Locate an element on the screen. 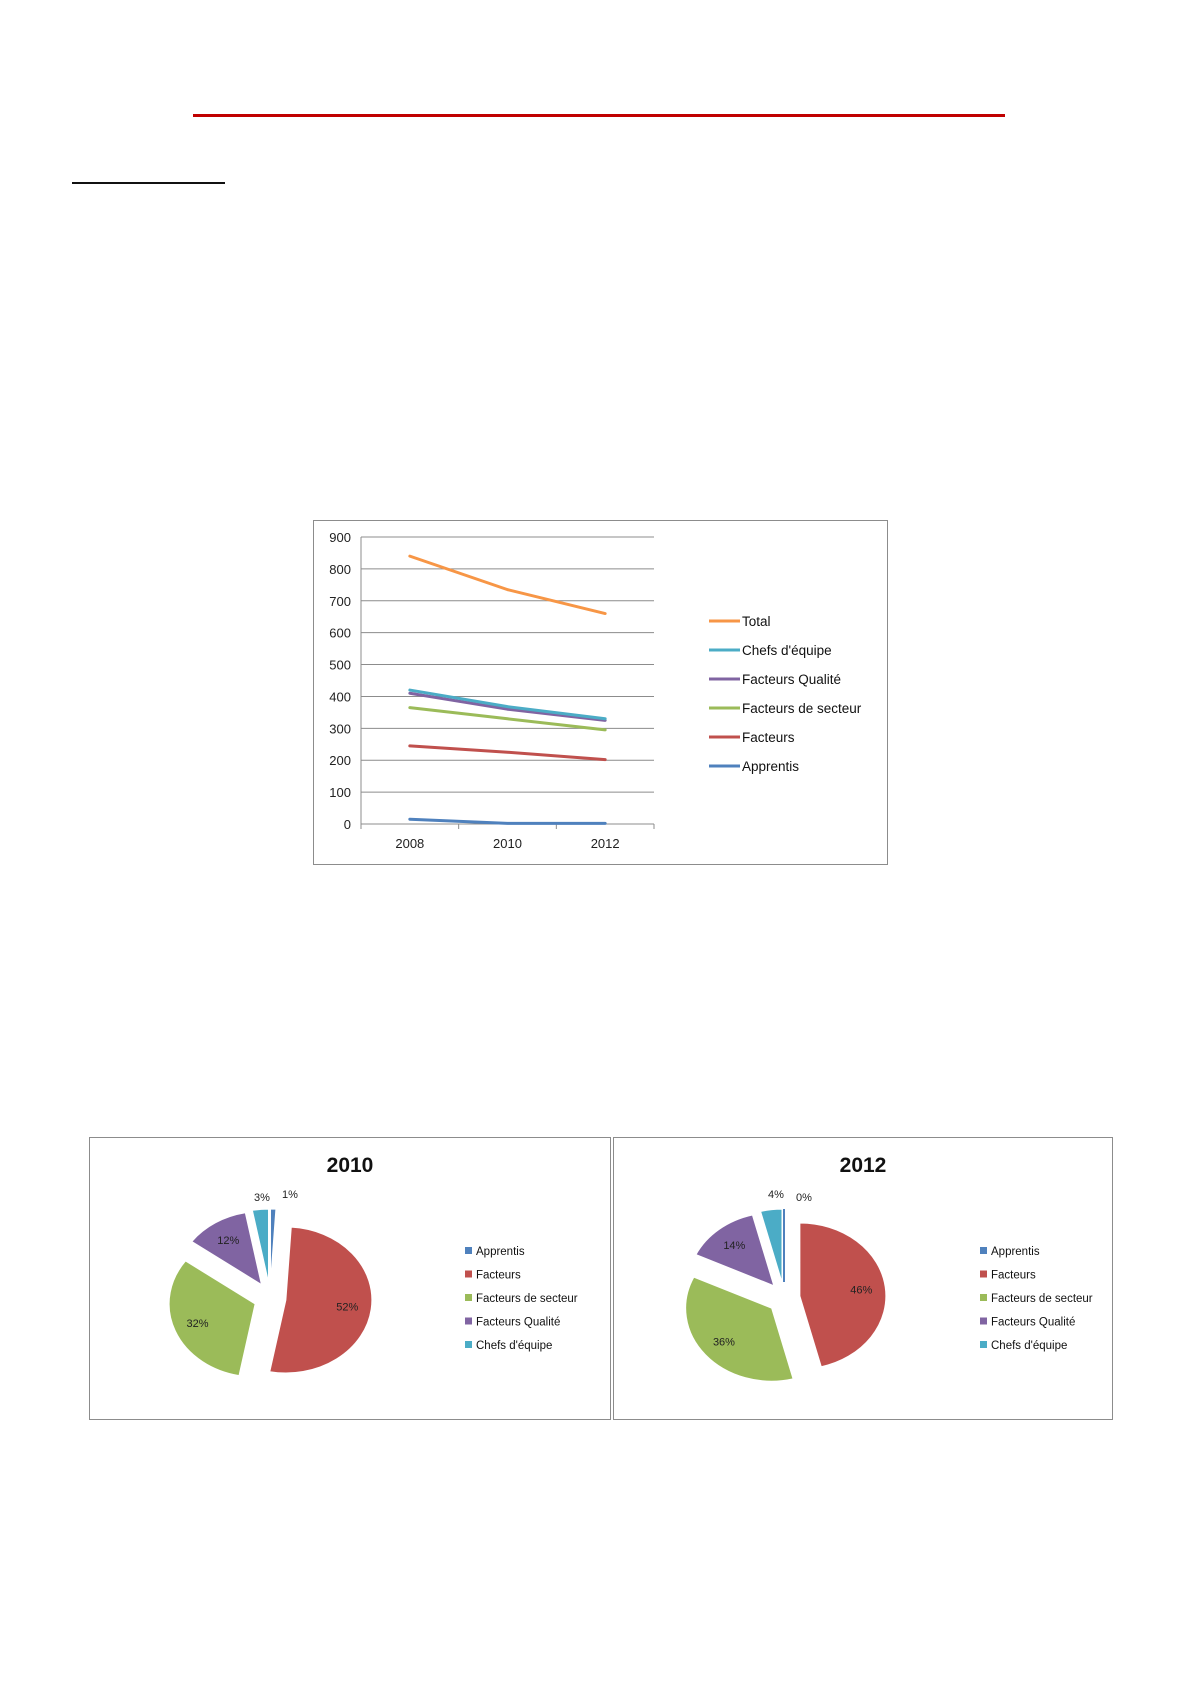 The image size is (1191, 1684). data-label-facteurs-de-secteur: 36% is located at coordinates (724, 1343).